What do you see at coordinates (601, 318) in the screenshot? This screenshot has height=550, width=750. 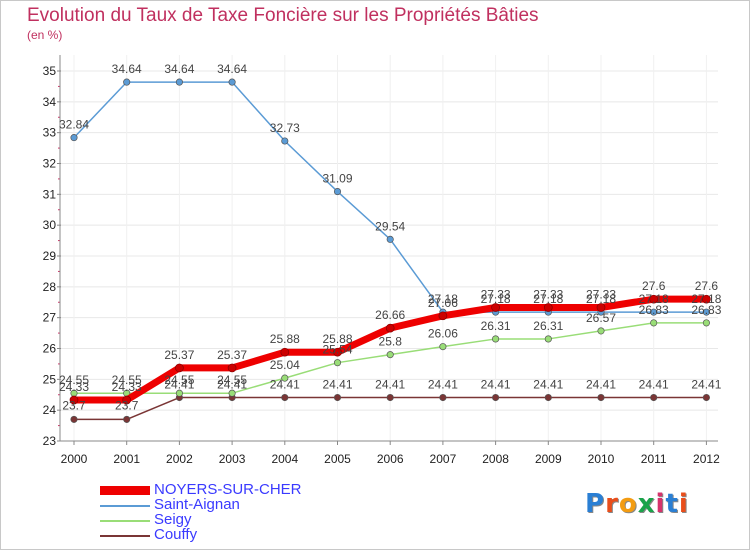 I see `data-label: 26.57` at bounding box center [601, 318].